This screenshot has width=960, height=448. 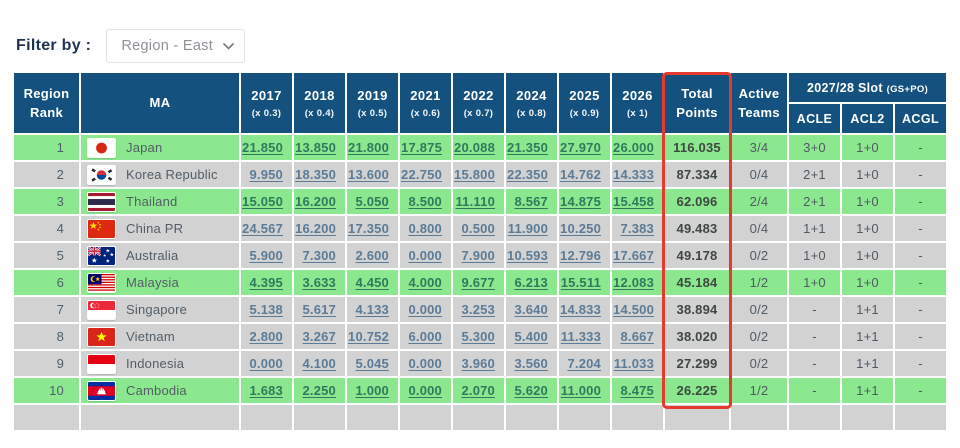 What do you see at coordinates (580, 309) in the screenshot?
I see `points-link: 14.833` at bounding box center [580, 309].